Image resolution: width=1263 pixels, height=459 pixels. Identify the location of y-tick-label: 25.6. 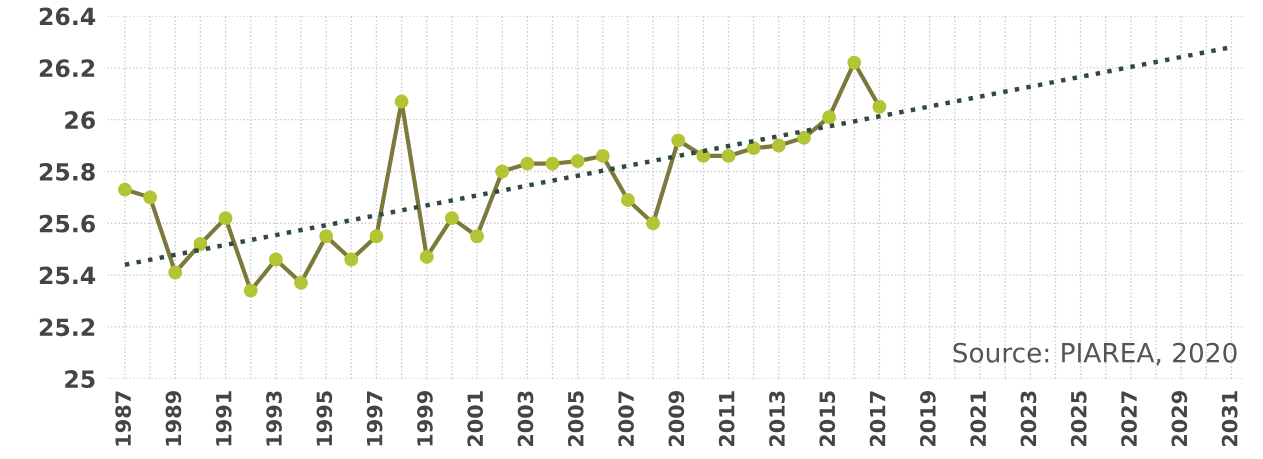
(67, 223).